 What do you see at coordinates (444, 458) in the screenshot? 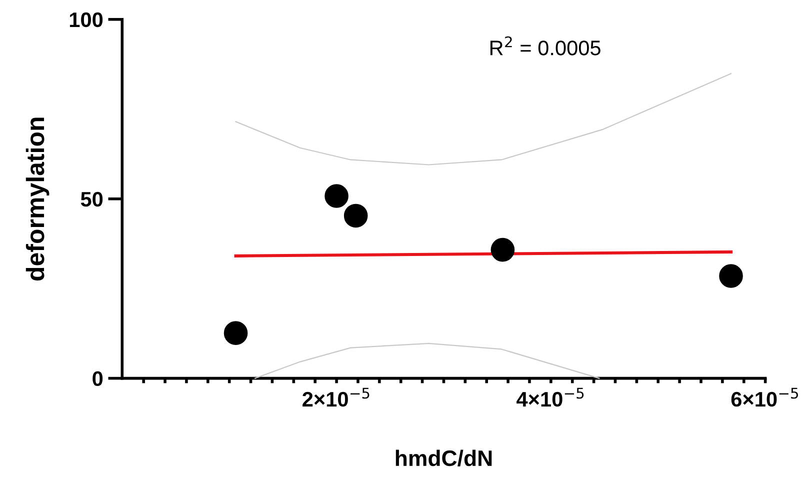
I see `x-axis-title: hmdC/dN` at bounding box center [444, 458].